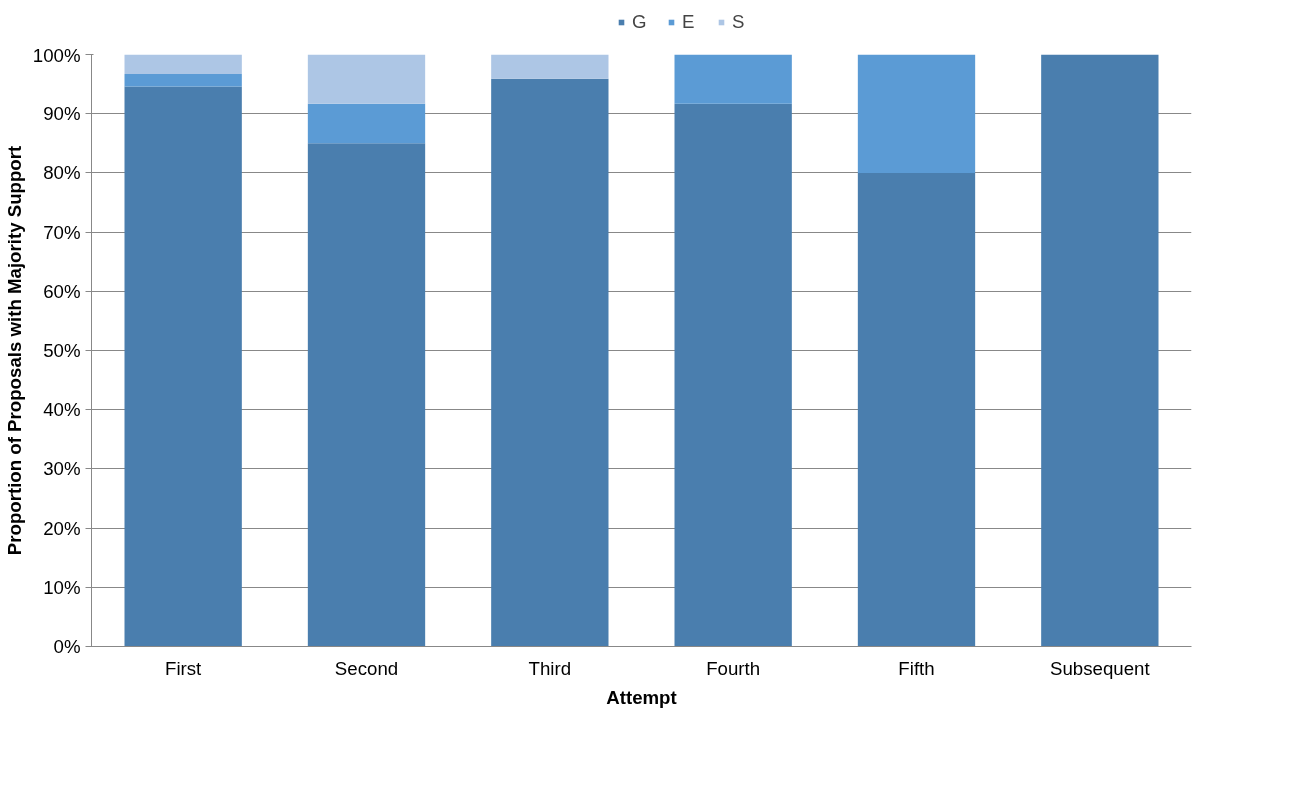  What do you see at coordinates (916, 668) in the screenshot?
I see `x-tick-label: Fifth` at bounding box center [916, 668].